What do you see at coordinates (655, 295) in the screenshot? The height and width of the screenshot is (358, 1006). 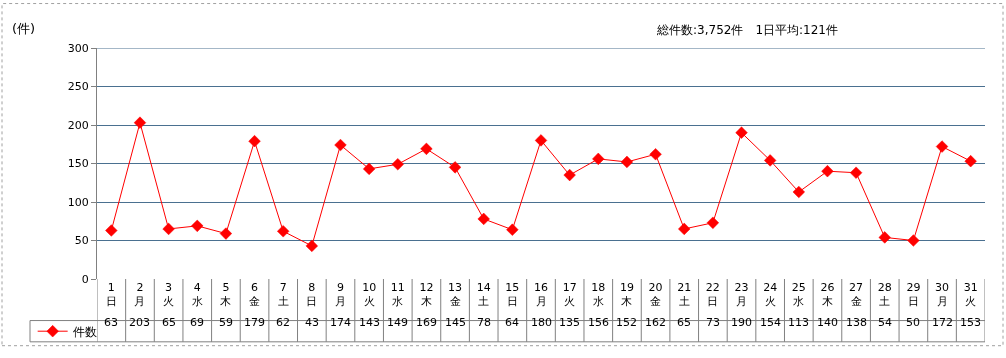 I see `x-tick-label: 20 金` at bounding box center [655, 295].